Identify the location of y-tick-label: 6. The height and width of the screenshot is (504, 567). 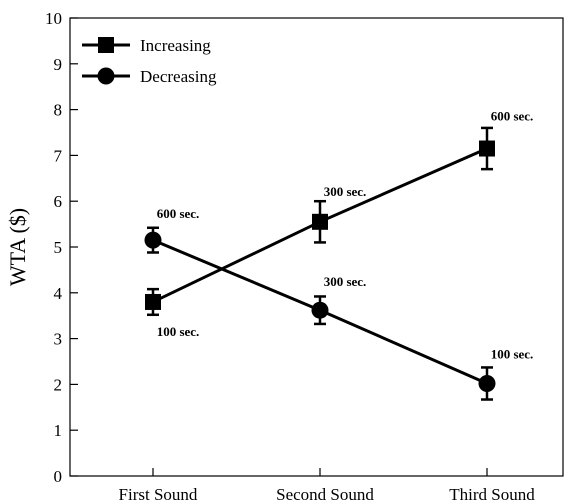
(58, 201).